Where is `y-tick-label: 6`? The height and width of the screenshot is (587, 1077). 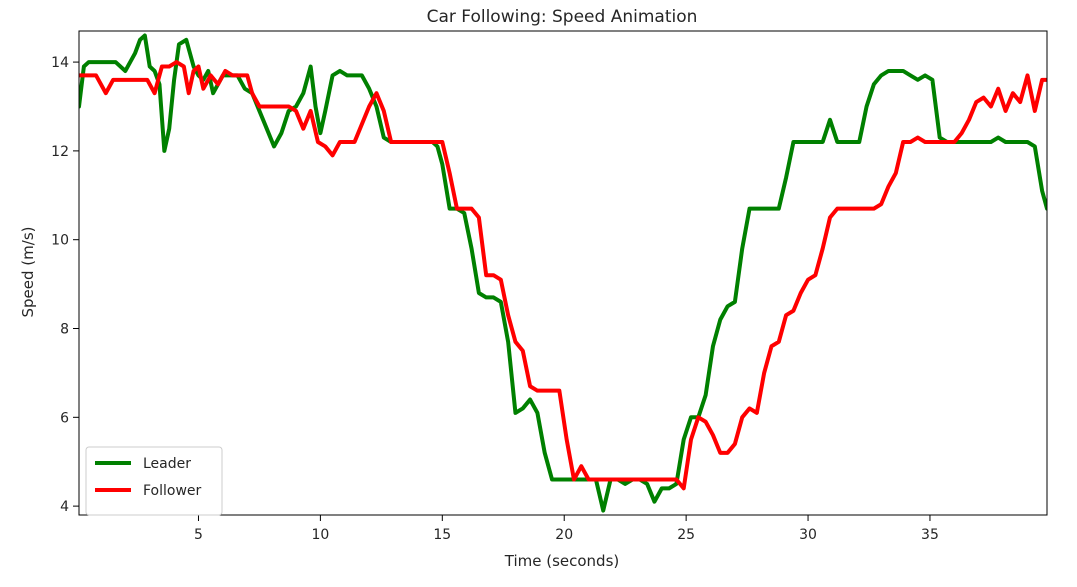
y-tick-label: 6 is located at coordinates (64, 418).